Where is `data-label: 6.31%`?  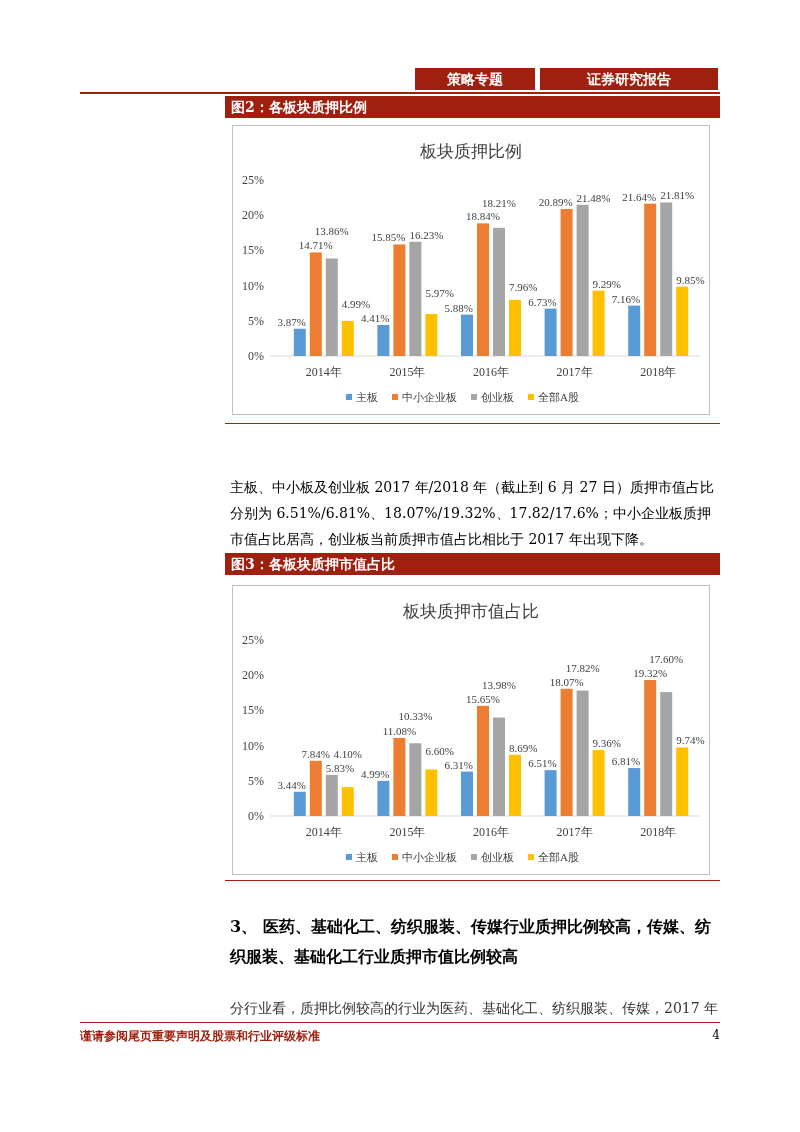 data-label: 6.31% is located at coordinates (458, 764).